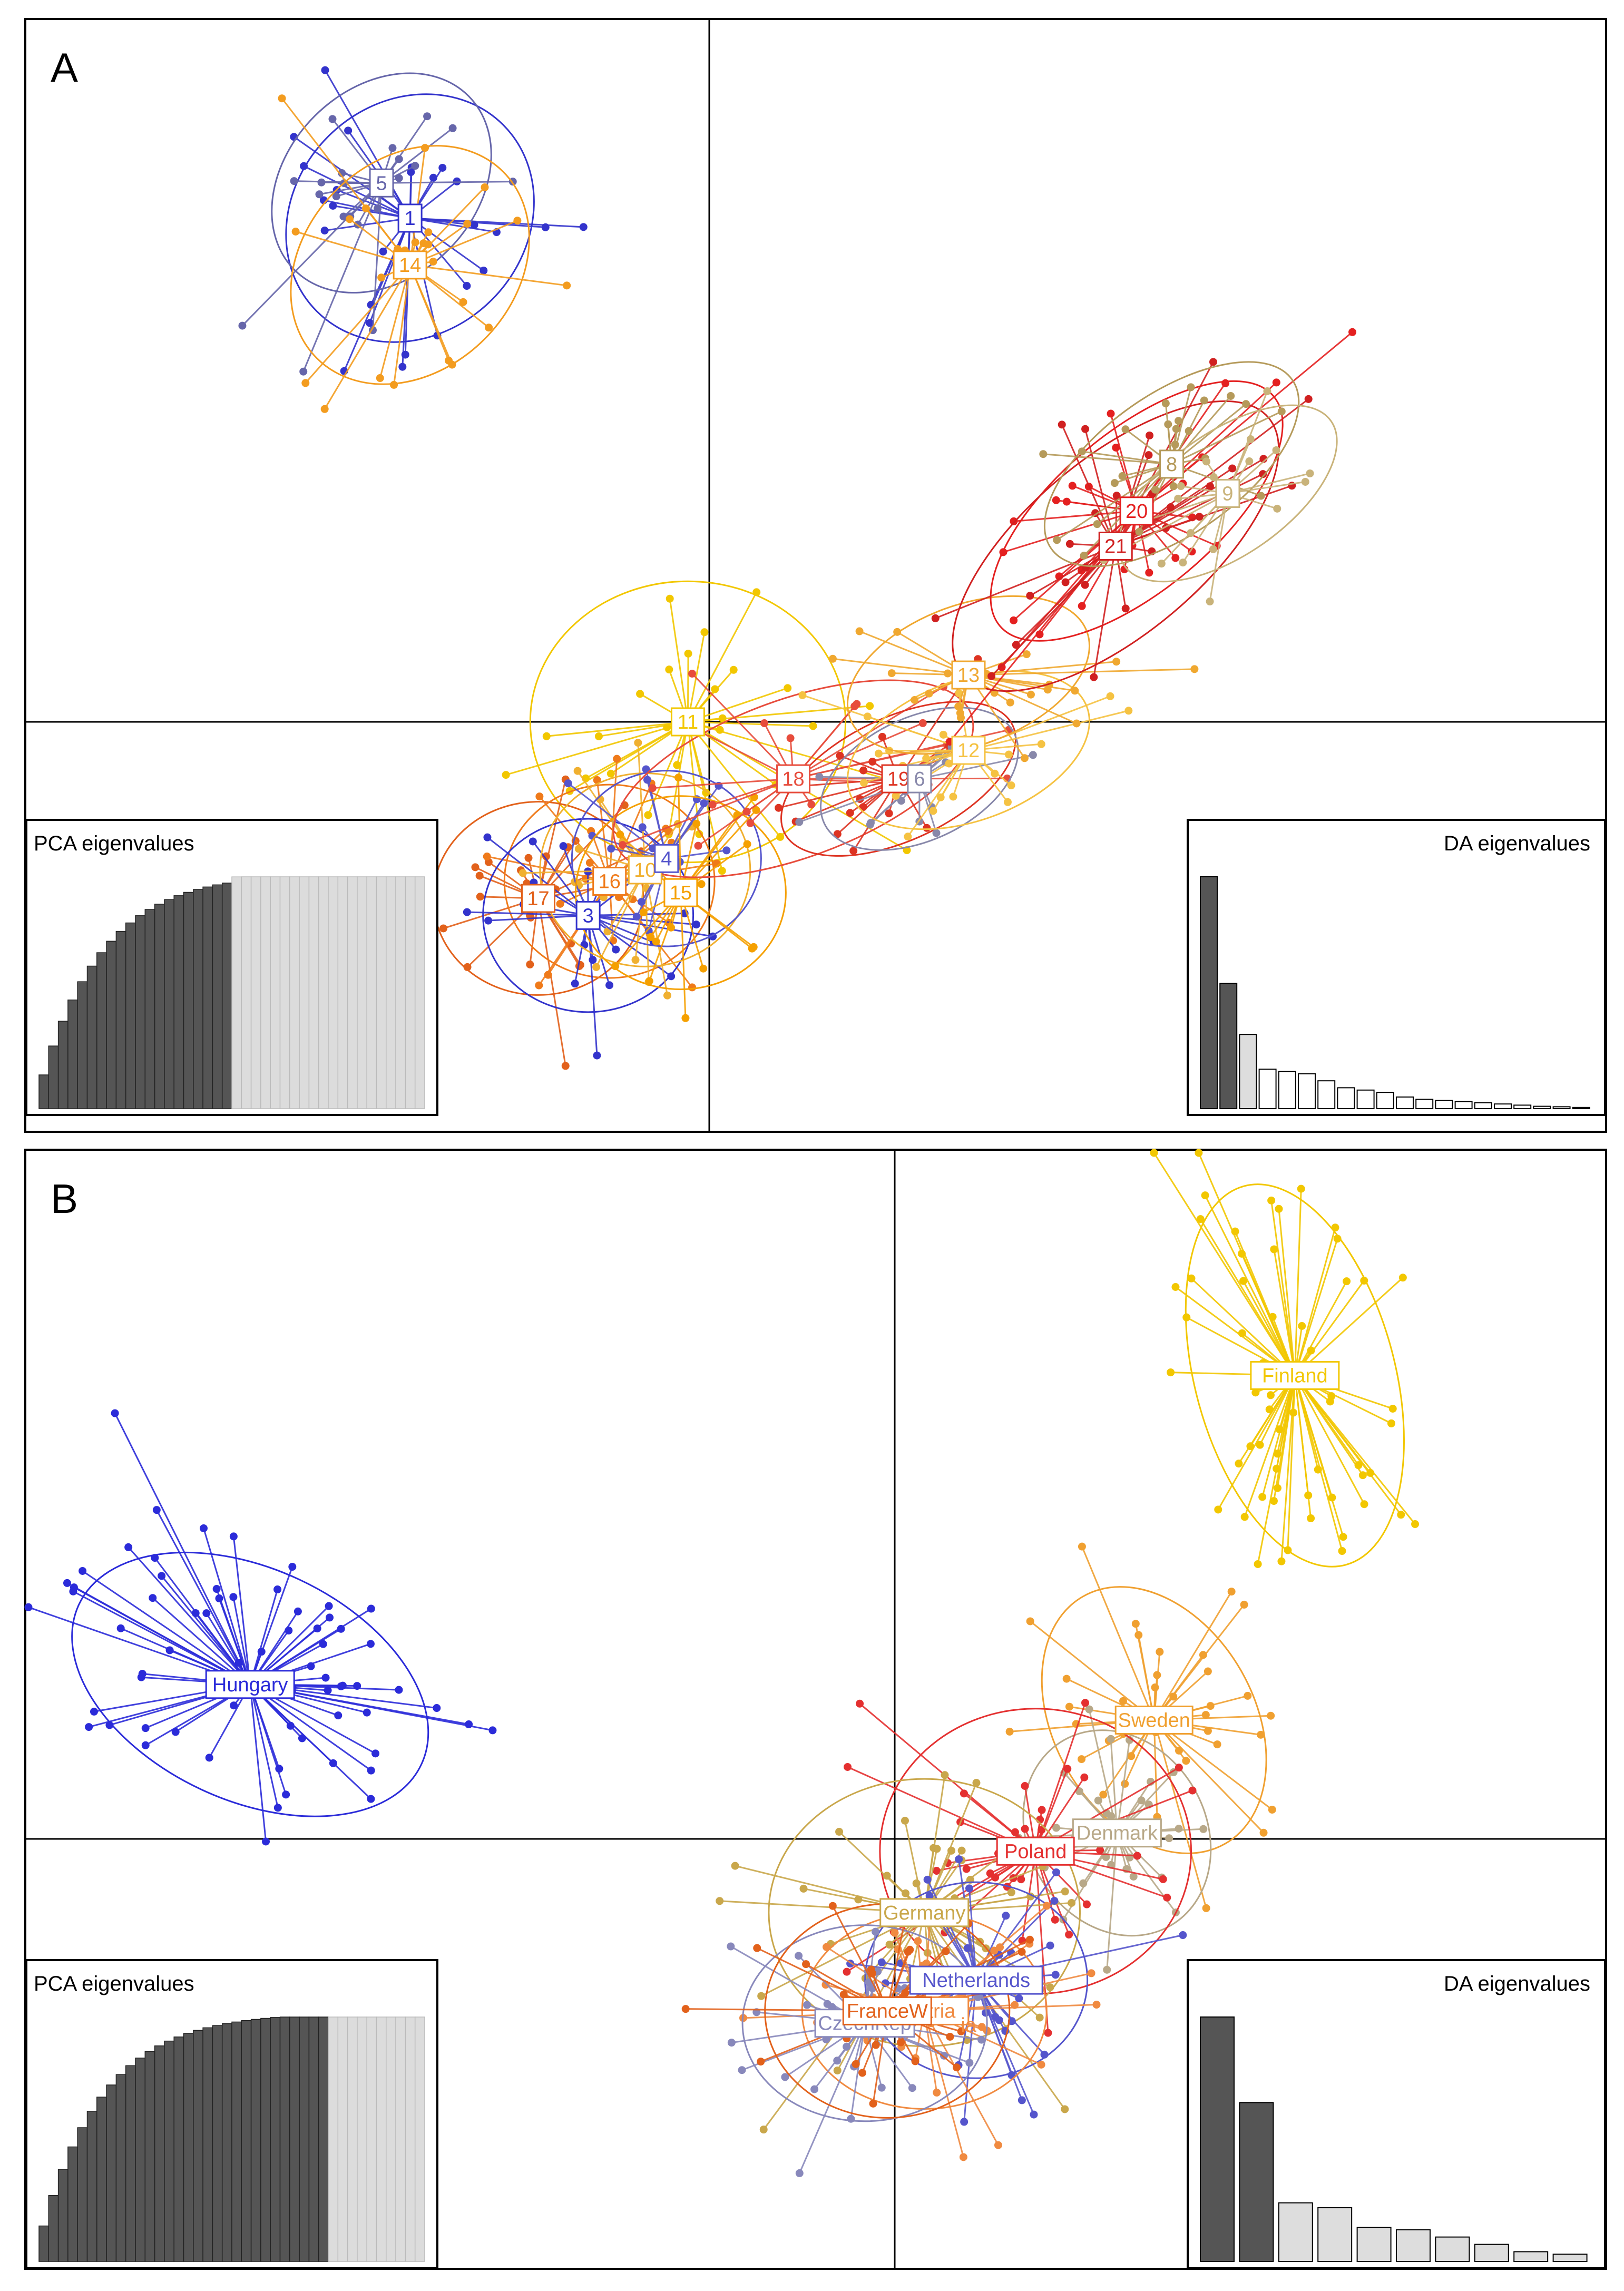 The width and height of the screenshot is (1624, 2291). Describe the element at coordinates (645, 870) in the screenshot. I see `group-label-text: 10` at that location.